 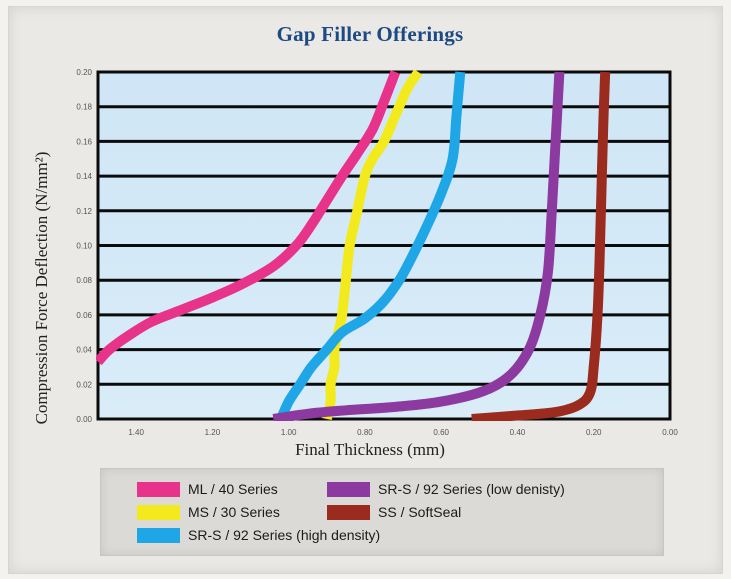 What do you see at coordinates (541, 246) in the screenshot?
I see `series-line-ss-softseal` at bounding box center [541, 246].